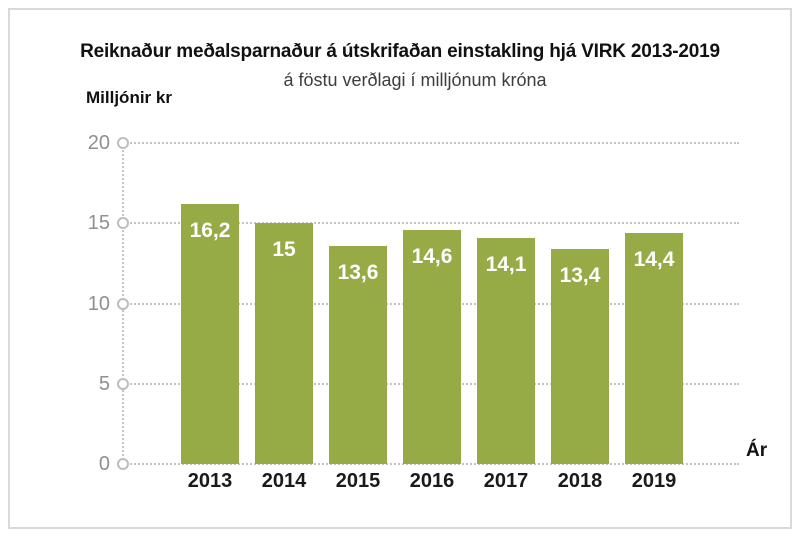 The image size is (800, 538). I want to click on x-tick-label-2016: 2016, so click(432, 481).